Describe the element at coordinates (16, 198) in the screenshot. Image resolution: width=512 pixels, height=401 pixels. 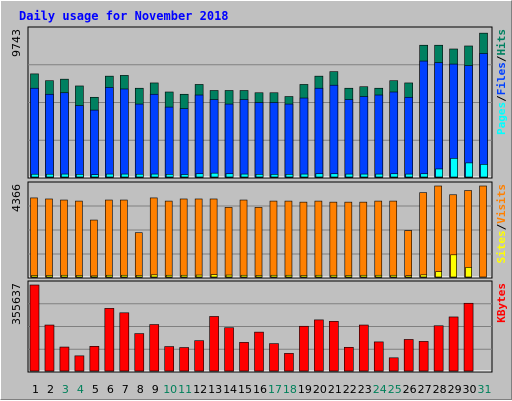
I see `max-value-label: 4366` at that location.